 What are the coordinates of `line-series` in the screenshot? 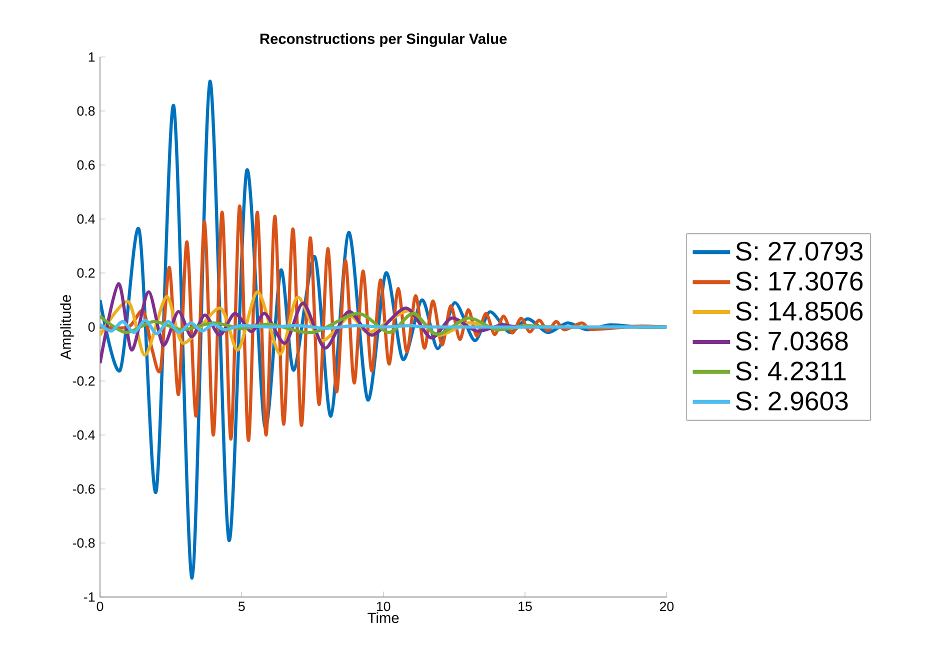 It's located at (383, 327).